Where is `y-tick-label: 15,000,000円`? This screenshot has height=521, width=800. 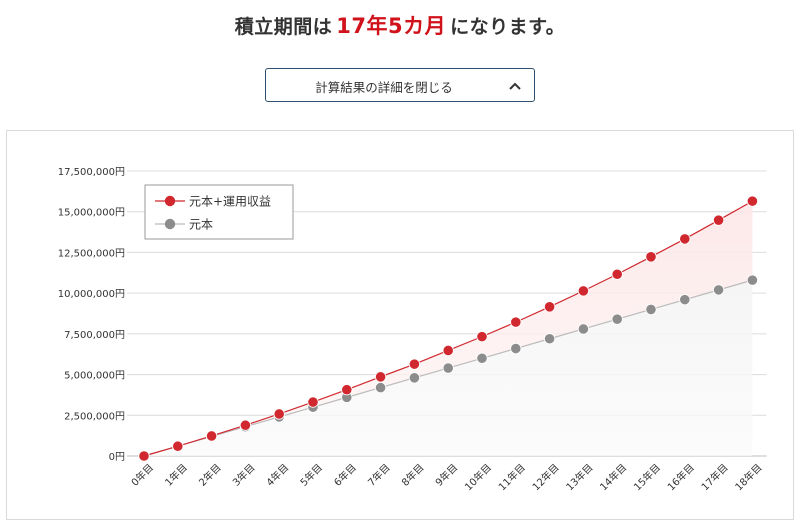 y-tick-label: 15,000,000円 is located at coordinates (91, 213).